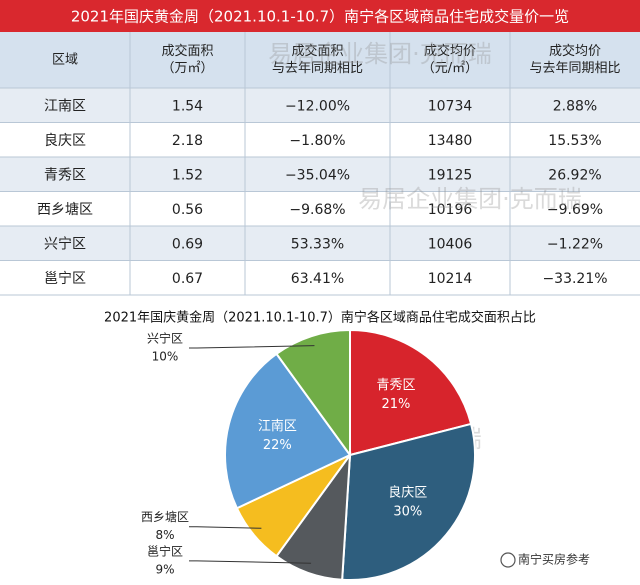  Describe the element at coordinates (450, 244) in the screenshot. I see `cell: 10406` at that location.